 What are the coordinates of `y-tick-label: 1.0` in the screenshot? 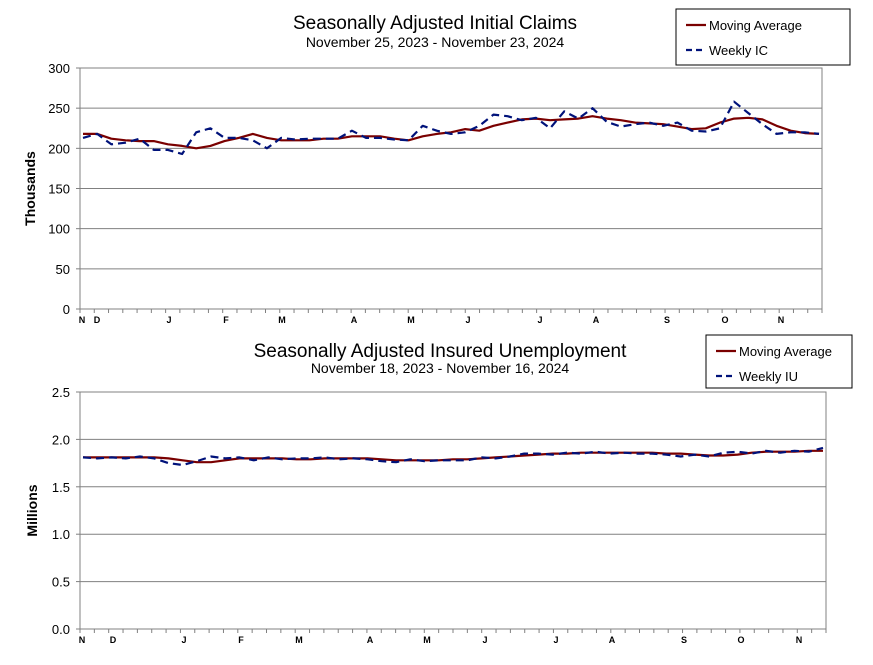 It's located at (61, 534).